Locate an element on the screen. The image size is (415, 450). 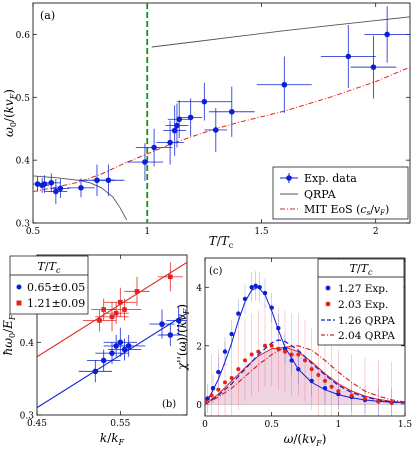
y-tick-label: 2 is located at coordinates (199, 347).